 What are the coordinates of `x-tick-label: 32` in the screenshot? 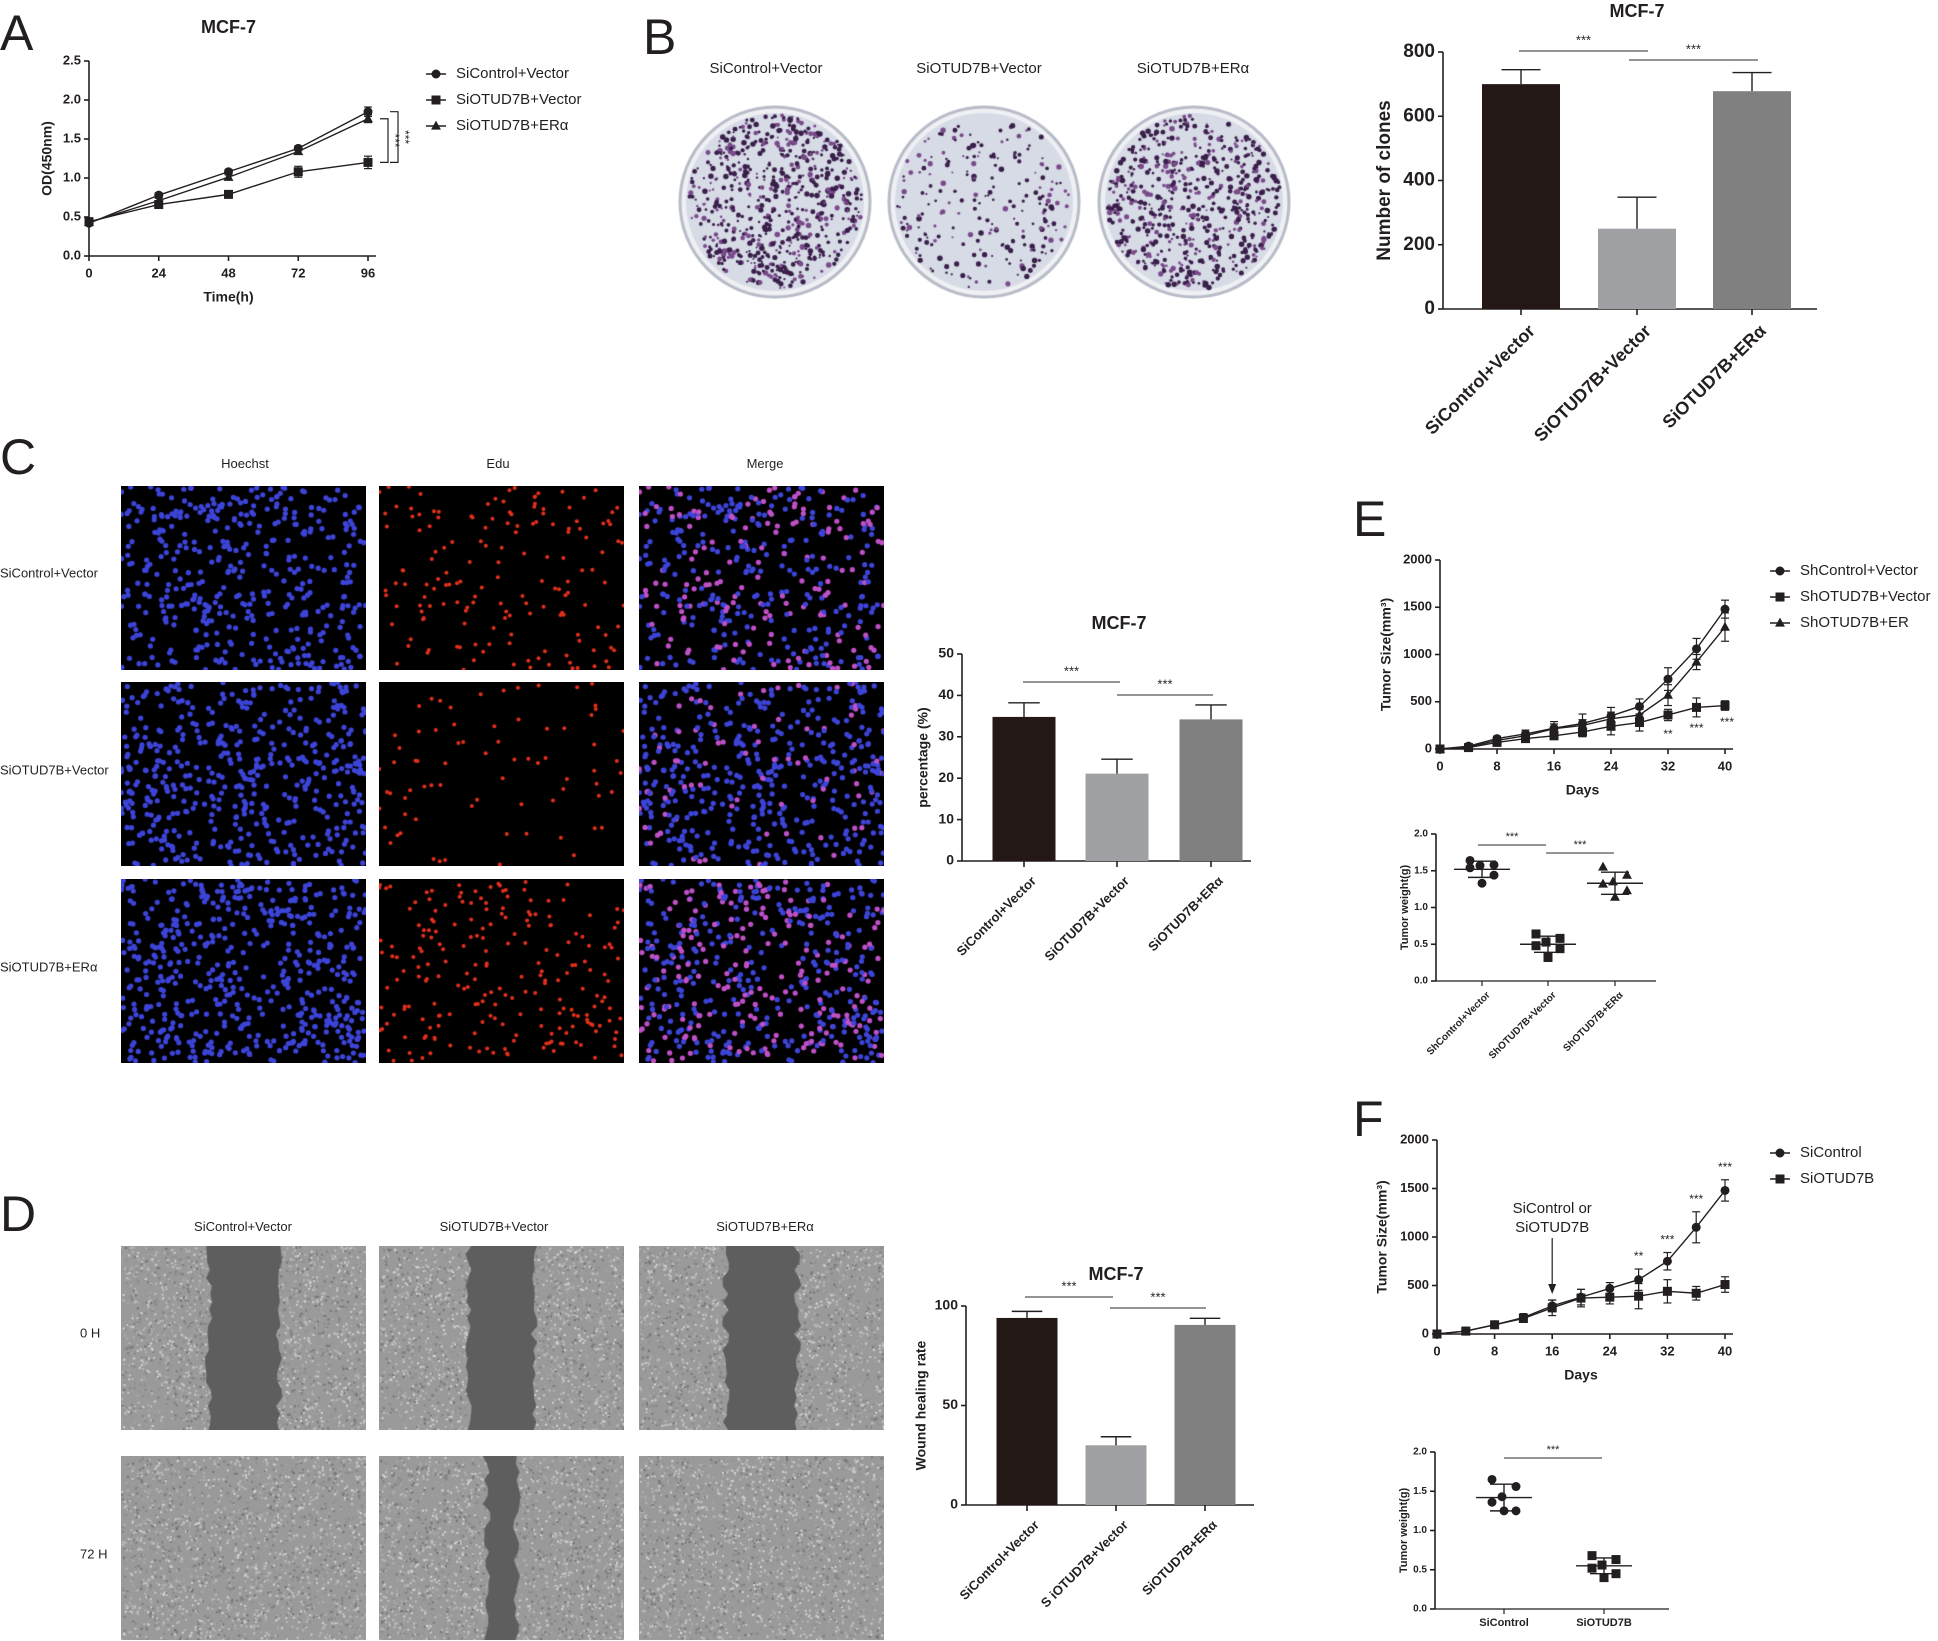 It's located at (1667, 1350).